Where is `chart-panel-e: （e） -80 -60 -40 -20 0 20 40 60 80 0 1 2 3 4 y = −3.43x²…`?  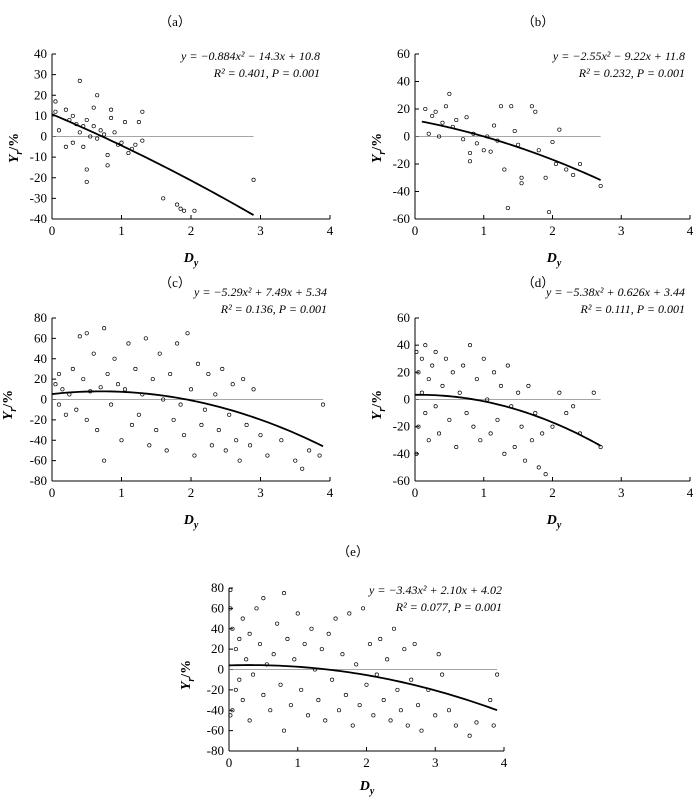 chart-panel-e: （e） -80 -60 -40 -20 0 20 40 60 80 0 1 2 3 4 y = −3.43x²… is located at coordinates (343, 670).